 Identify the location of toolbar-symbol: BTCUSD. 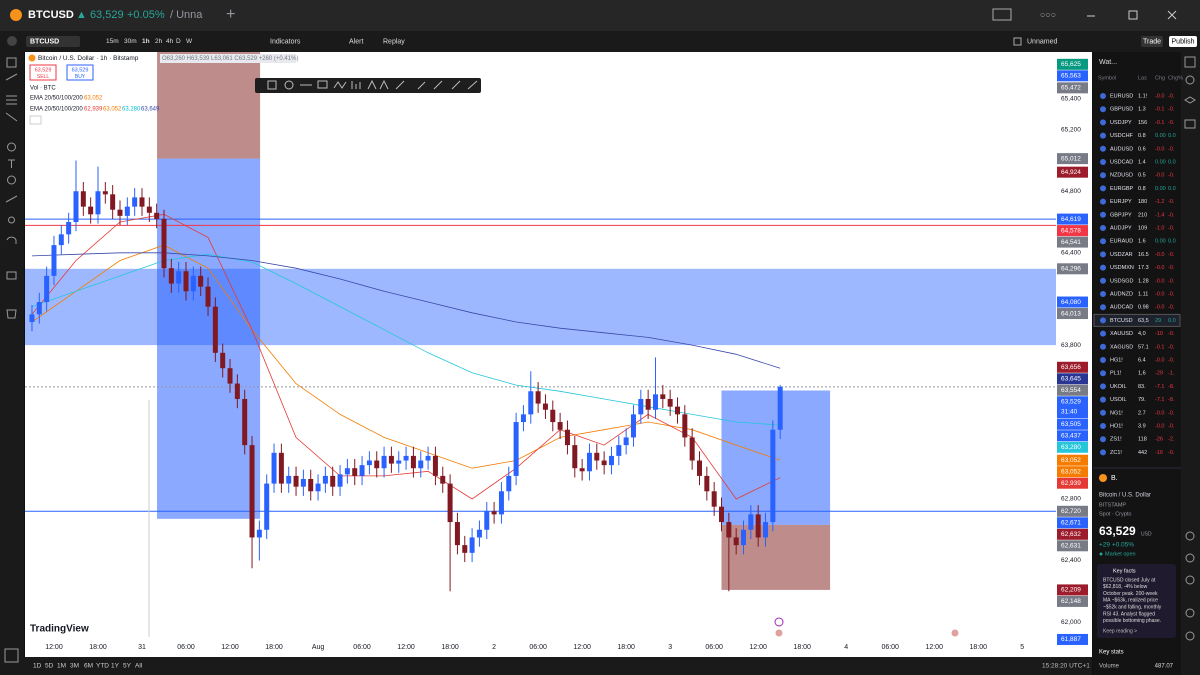
(44, 41).